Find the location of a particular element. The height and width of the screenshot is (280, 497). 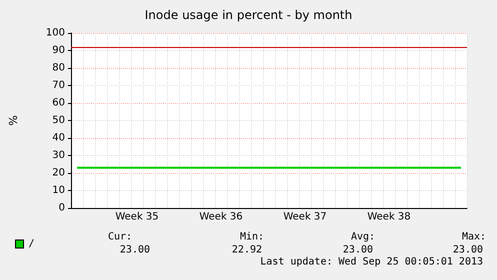

text: Last update: Wed Sep 25 00:05:01 2013 is located at coordinates (372, 262).